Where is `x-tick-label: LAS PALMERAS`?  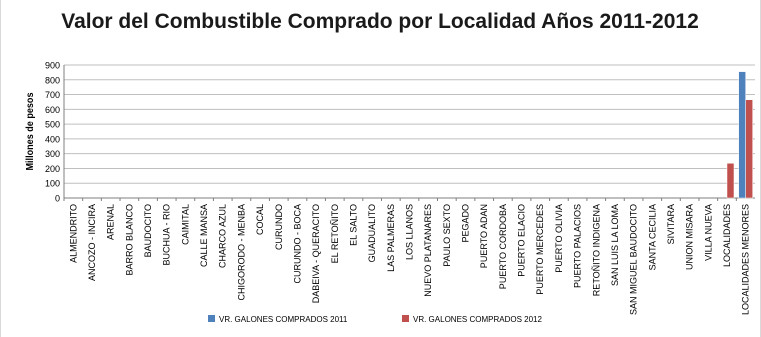
x-tick-label: LAS PALMERAS is located at coordinates (391, 238).